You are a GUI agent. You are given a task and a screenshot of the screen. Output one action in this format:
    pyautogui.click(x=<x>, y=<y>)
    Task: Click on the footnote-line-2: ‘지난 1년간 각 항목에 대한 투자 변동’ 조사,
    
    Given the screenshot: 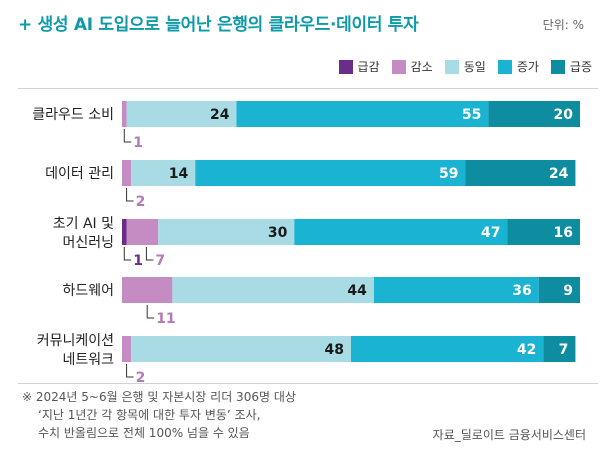 What is the action you would take?
    pyautogui.click(x=149, y=415)
    